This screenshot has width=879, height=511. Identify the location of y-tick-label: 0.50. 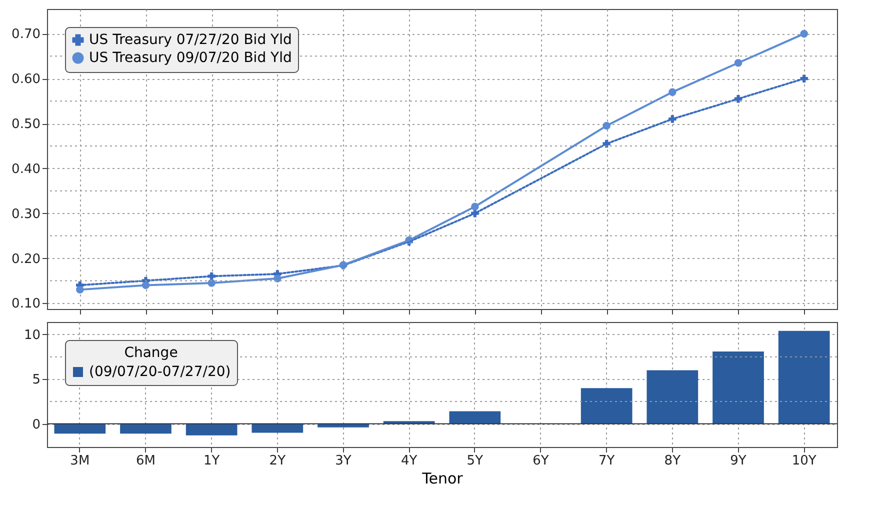
(26, 124).